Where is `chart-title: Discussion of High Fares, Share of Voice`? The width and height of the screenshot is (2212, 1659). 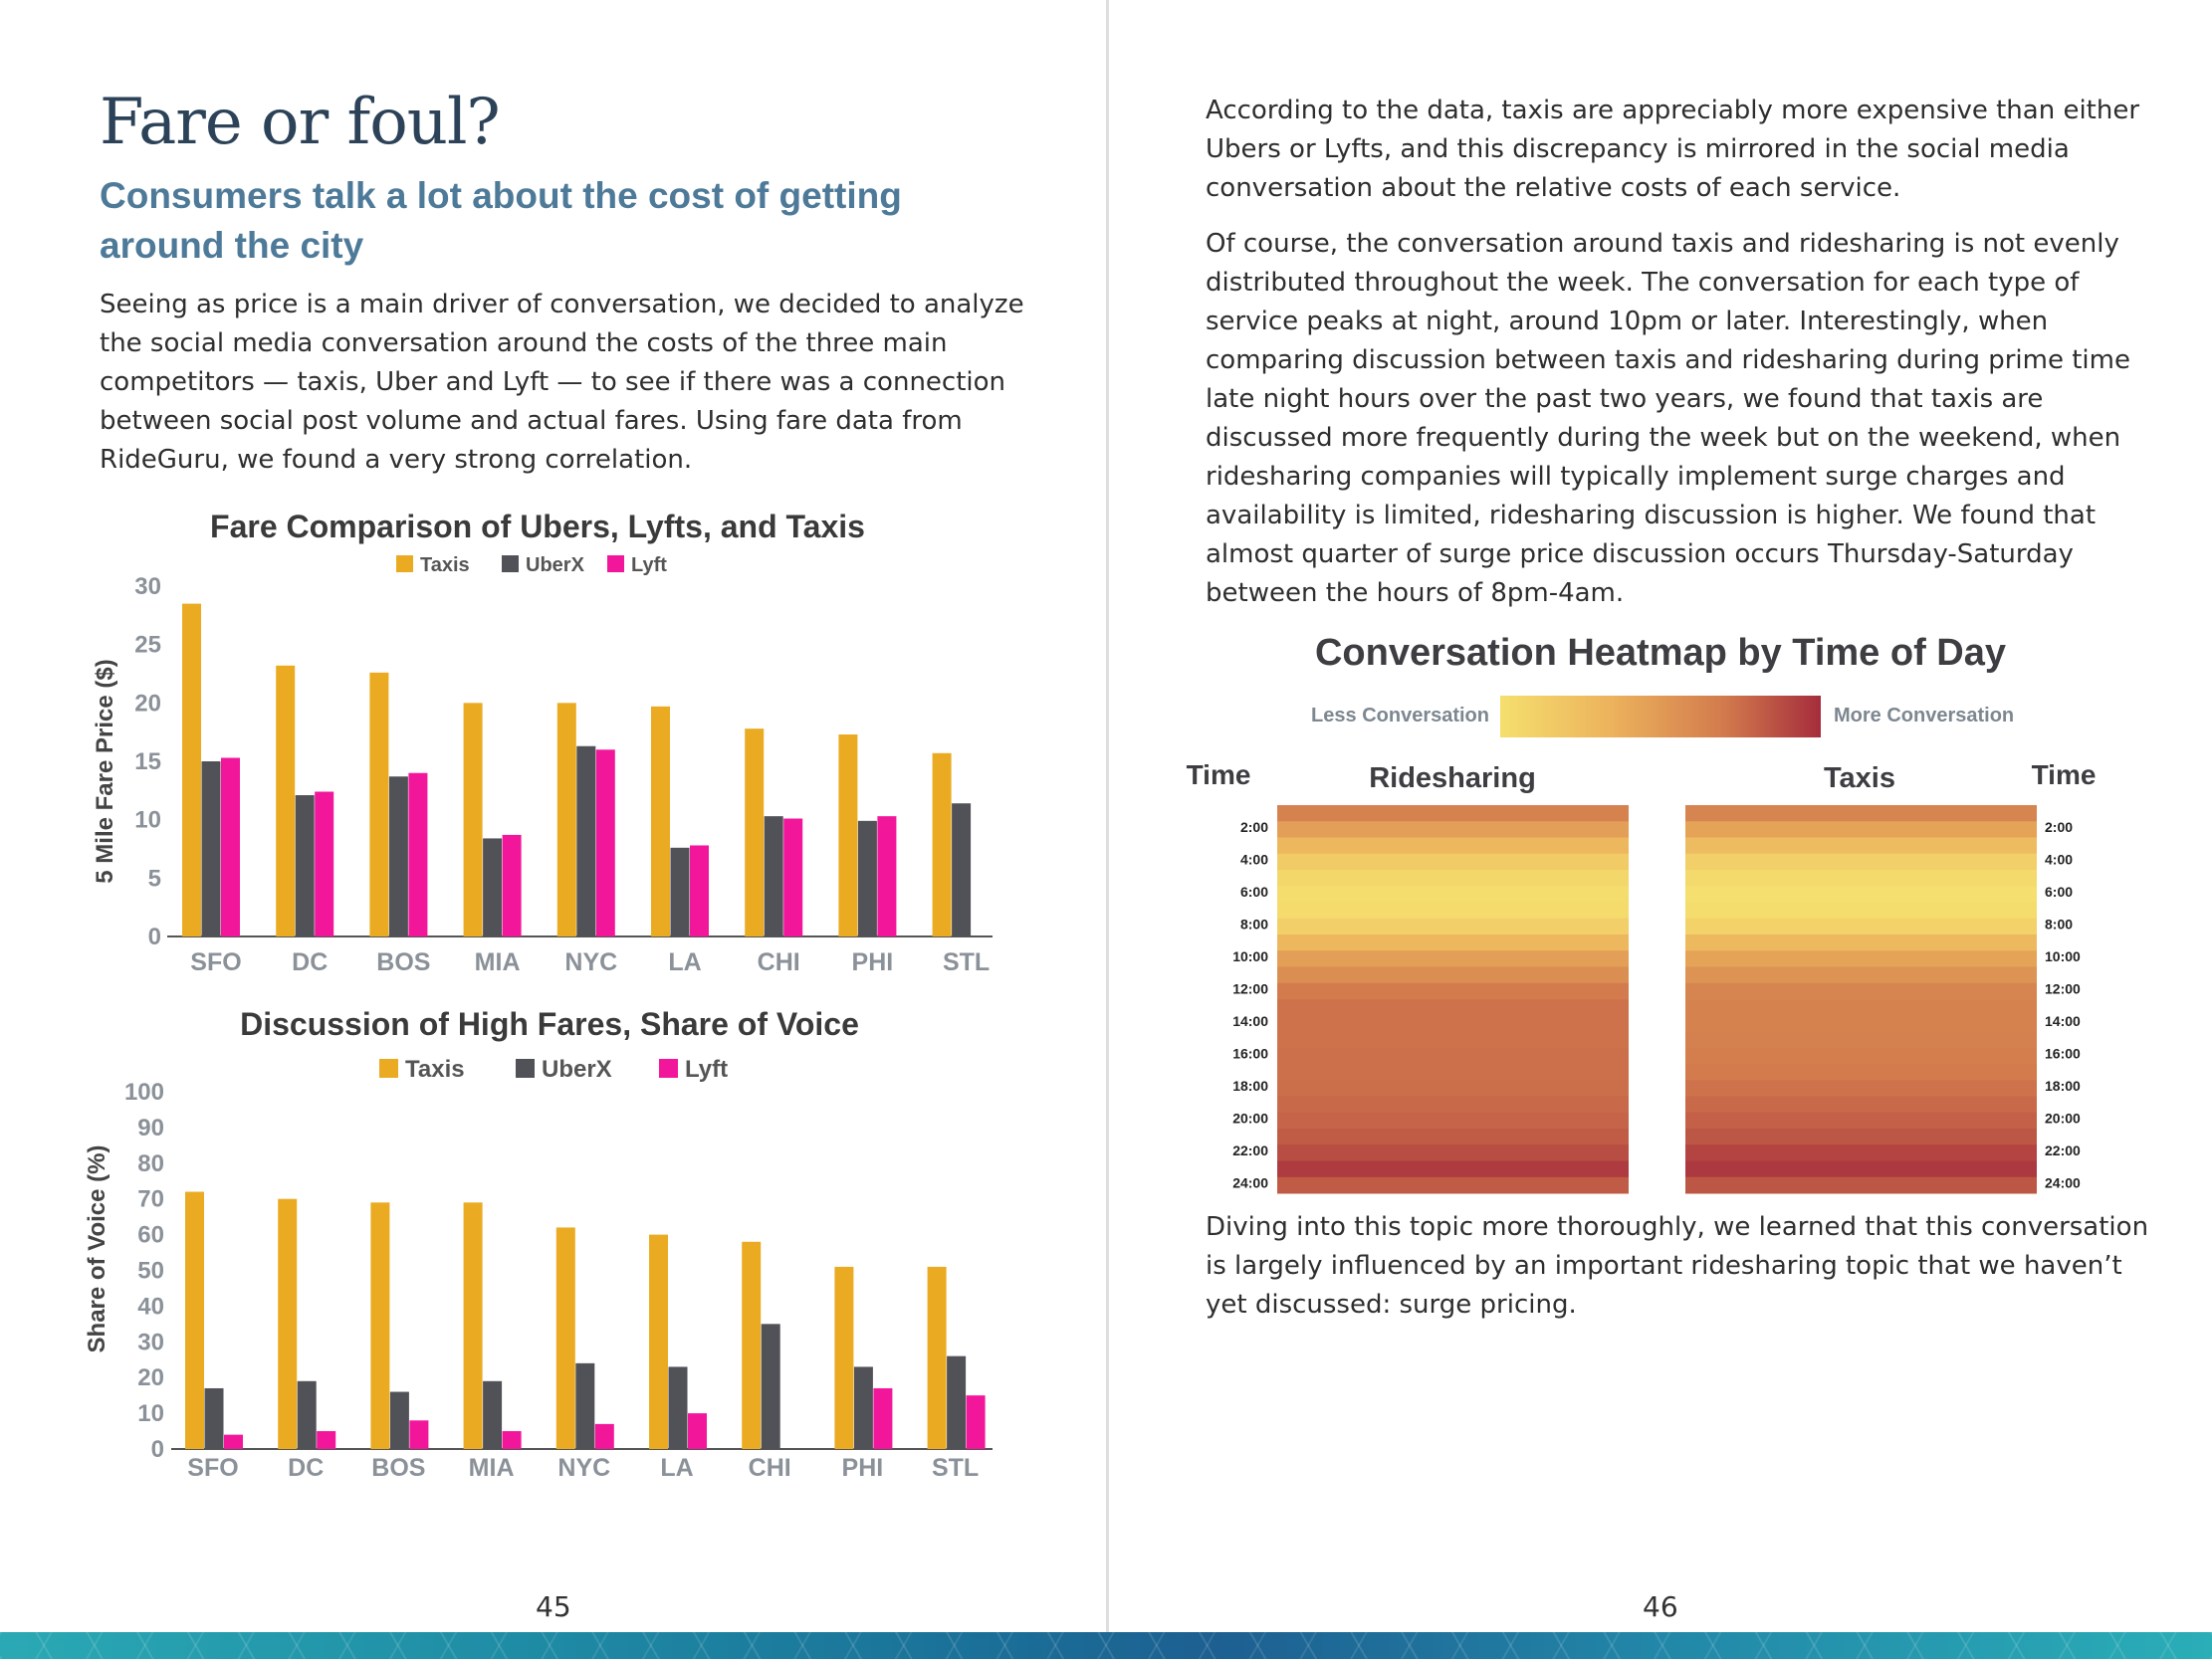
chart-title: Discussion of High Fares, Share of Voice is located at coordinates (549, 1024).